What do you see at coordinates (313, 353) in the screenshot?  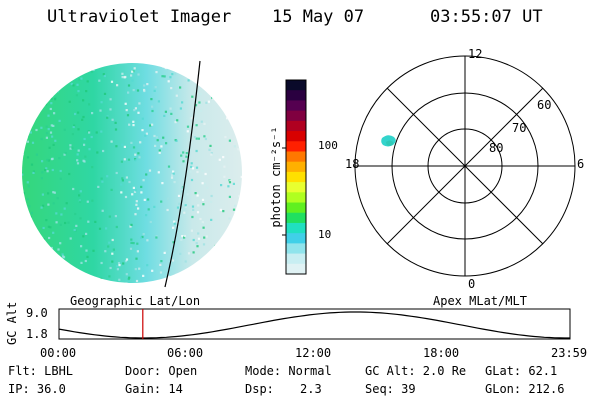 I see `xtick-1200: 12:00` at bounding box center [313, 353].